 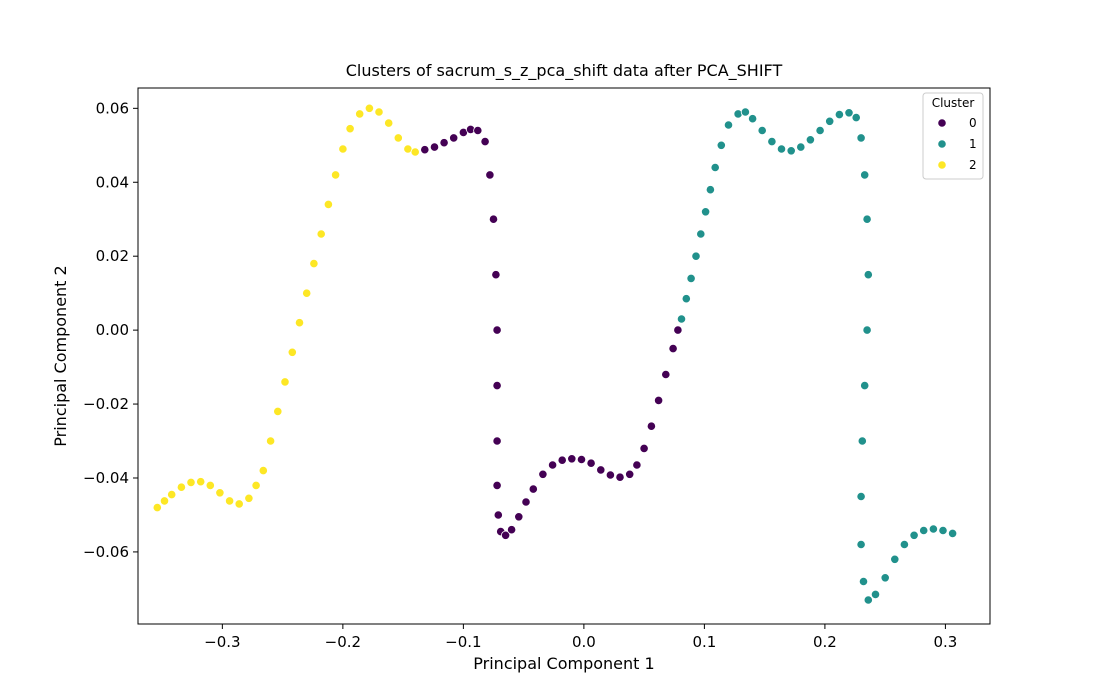 What do you see at coordinates (973, 144) in the screenshot?
I see `legend-label-1: 1` at bounding box center [973, 144].